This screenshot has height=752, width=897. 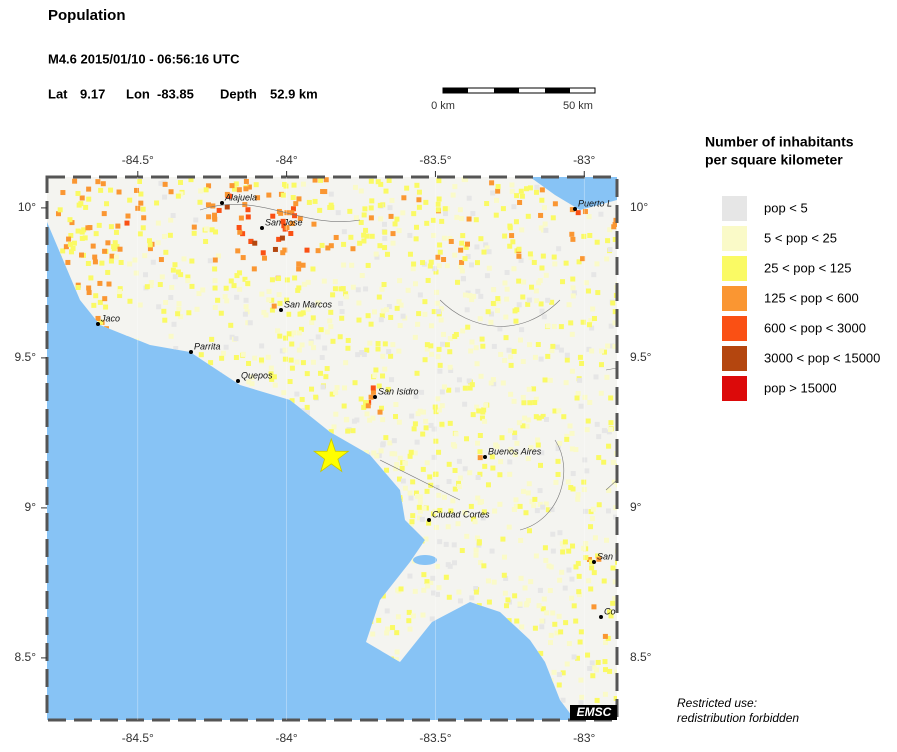 I want to click on city-label: San Isidro, so click(x=398, y=391).